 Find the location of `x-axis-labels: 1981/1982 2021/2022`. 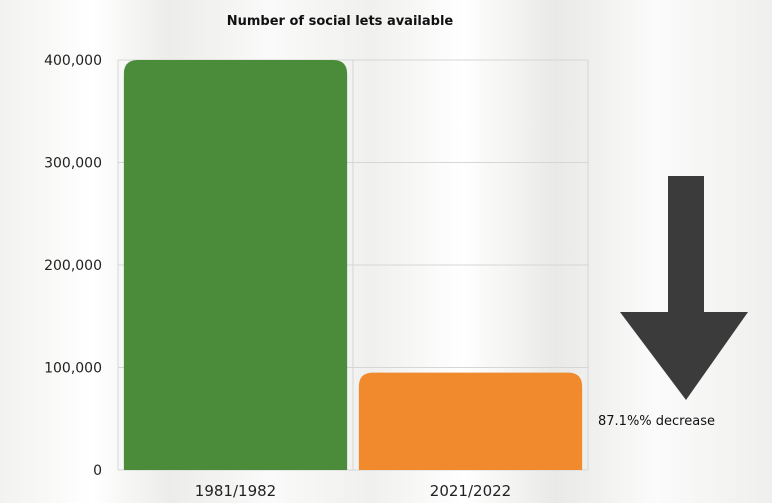

x-axis-labels: 1981/1982 2021/2022 is located at coordinates (353, 491).